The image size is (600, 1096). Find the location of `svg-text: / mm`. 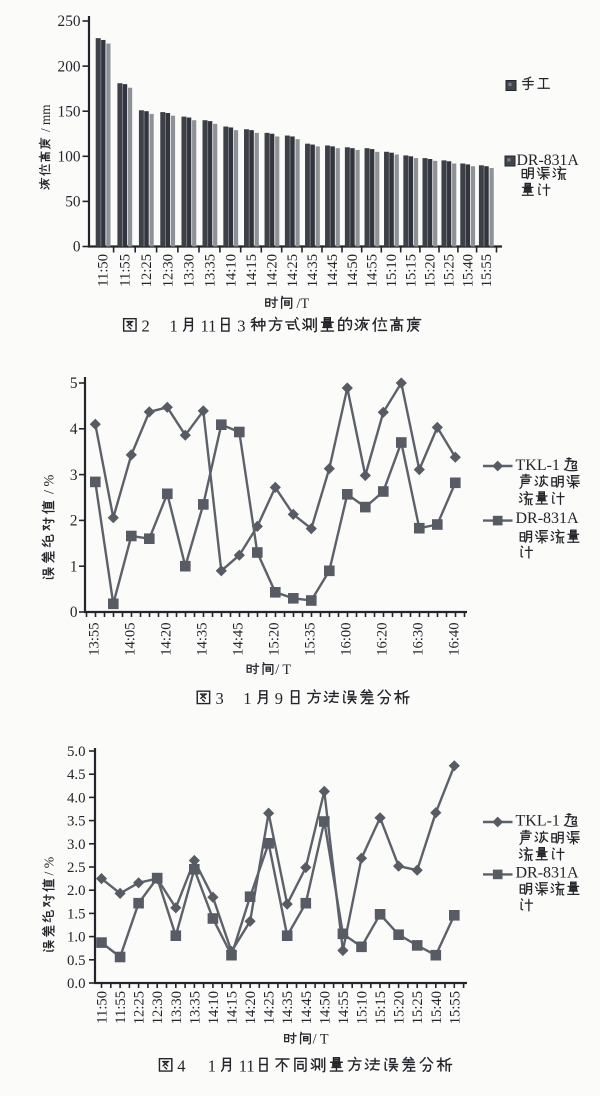

svg-text: / mm is located at coordinates (45, 118).